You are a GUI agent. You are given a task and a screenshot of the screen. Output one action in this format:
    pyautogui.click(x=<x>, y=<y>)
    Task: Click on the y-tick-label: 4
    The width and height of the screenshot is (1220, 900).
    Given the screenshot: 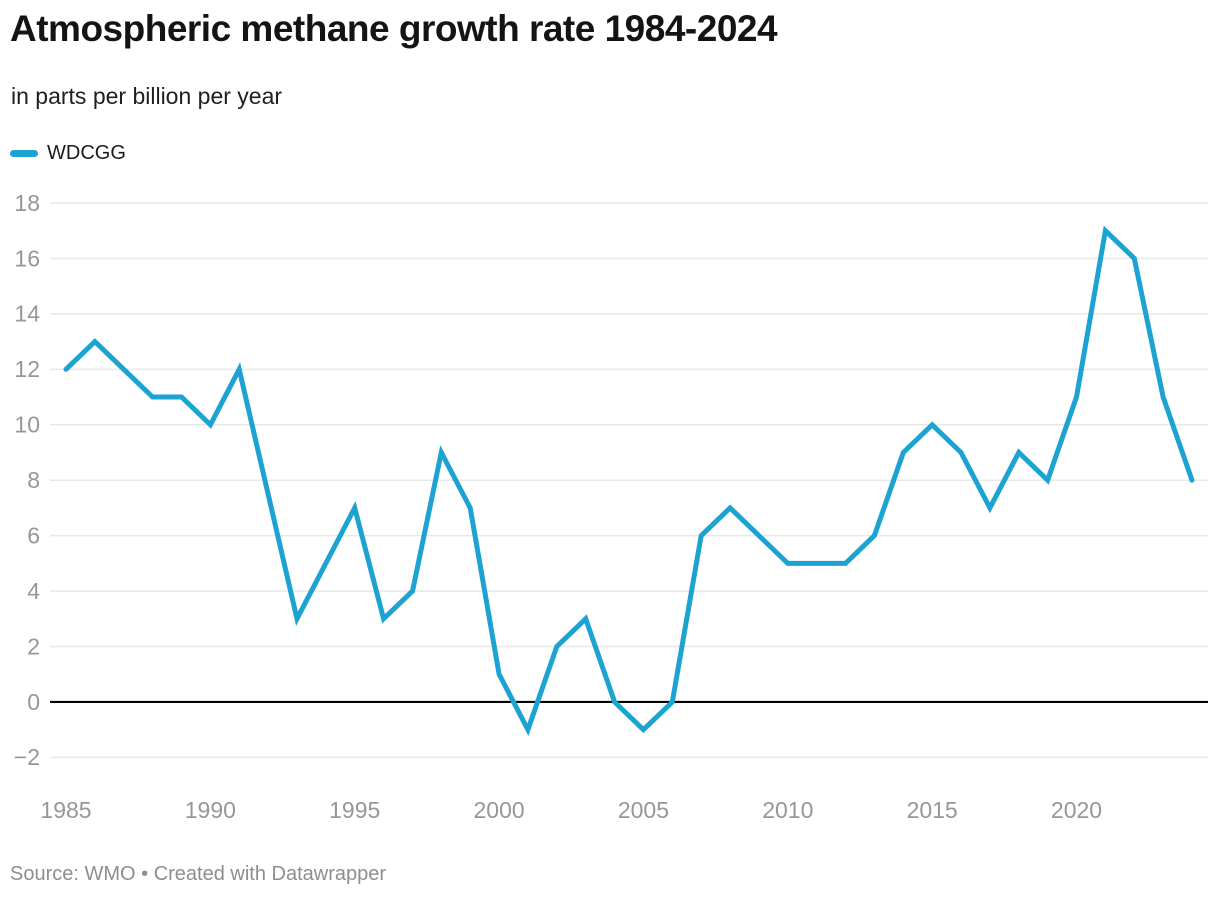 What is the action you would take?
    pyautogui.click(x=33, y=591)
    